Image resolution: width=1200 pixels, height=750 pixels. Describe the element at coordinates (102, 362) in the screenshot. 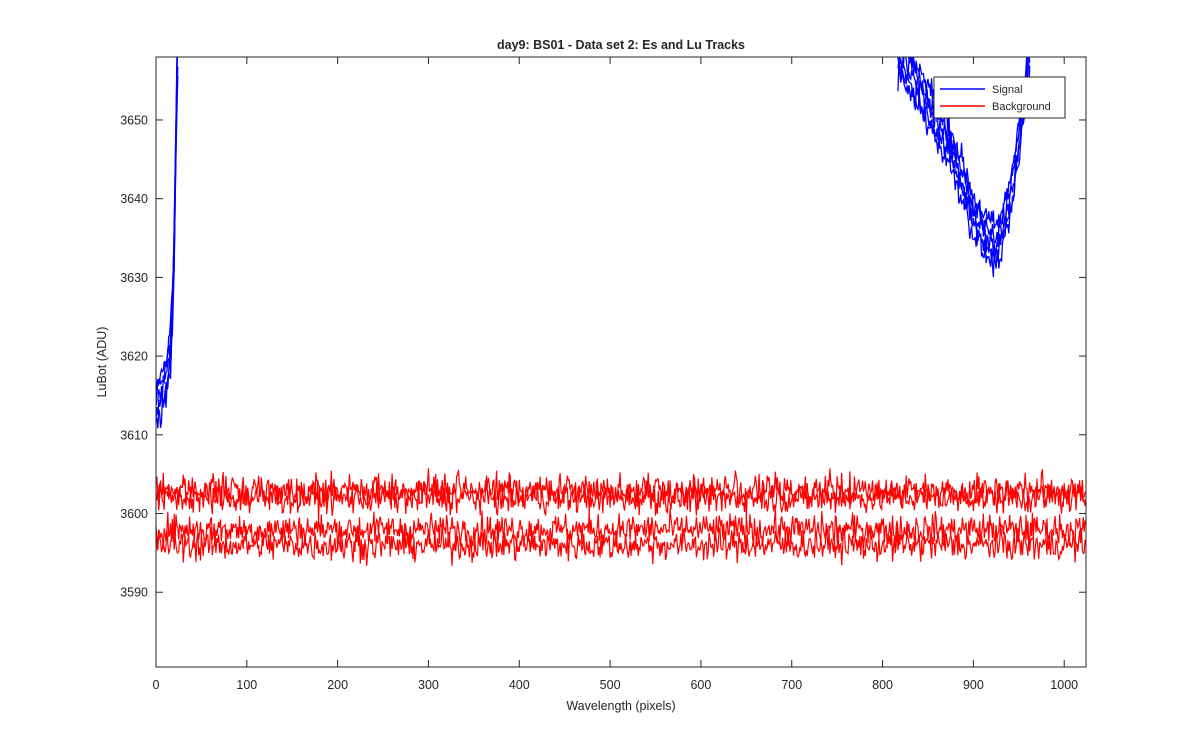

I see `y-axis-label: LuBot (ADU)` at that location.